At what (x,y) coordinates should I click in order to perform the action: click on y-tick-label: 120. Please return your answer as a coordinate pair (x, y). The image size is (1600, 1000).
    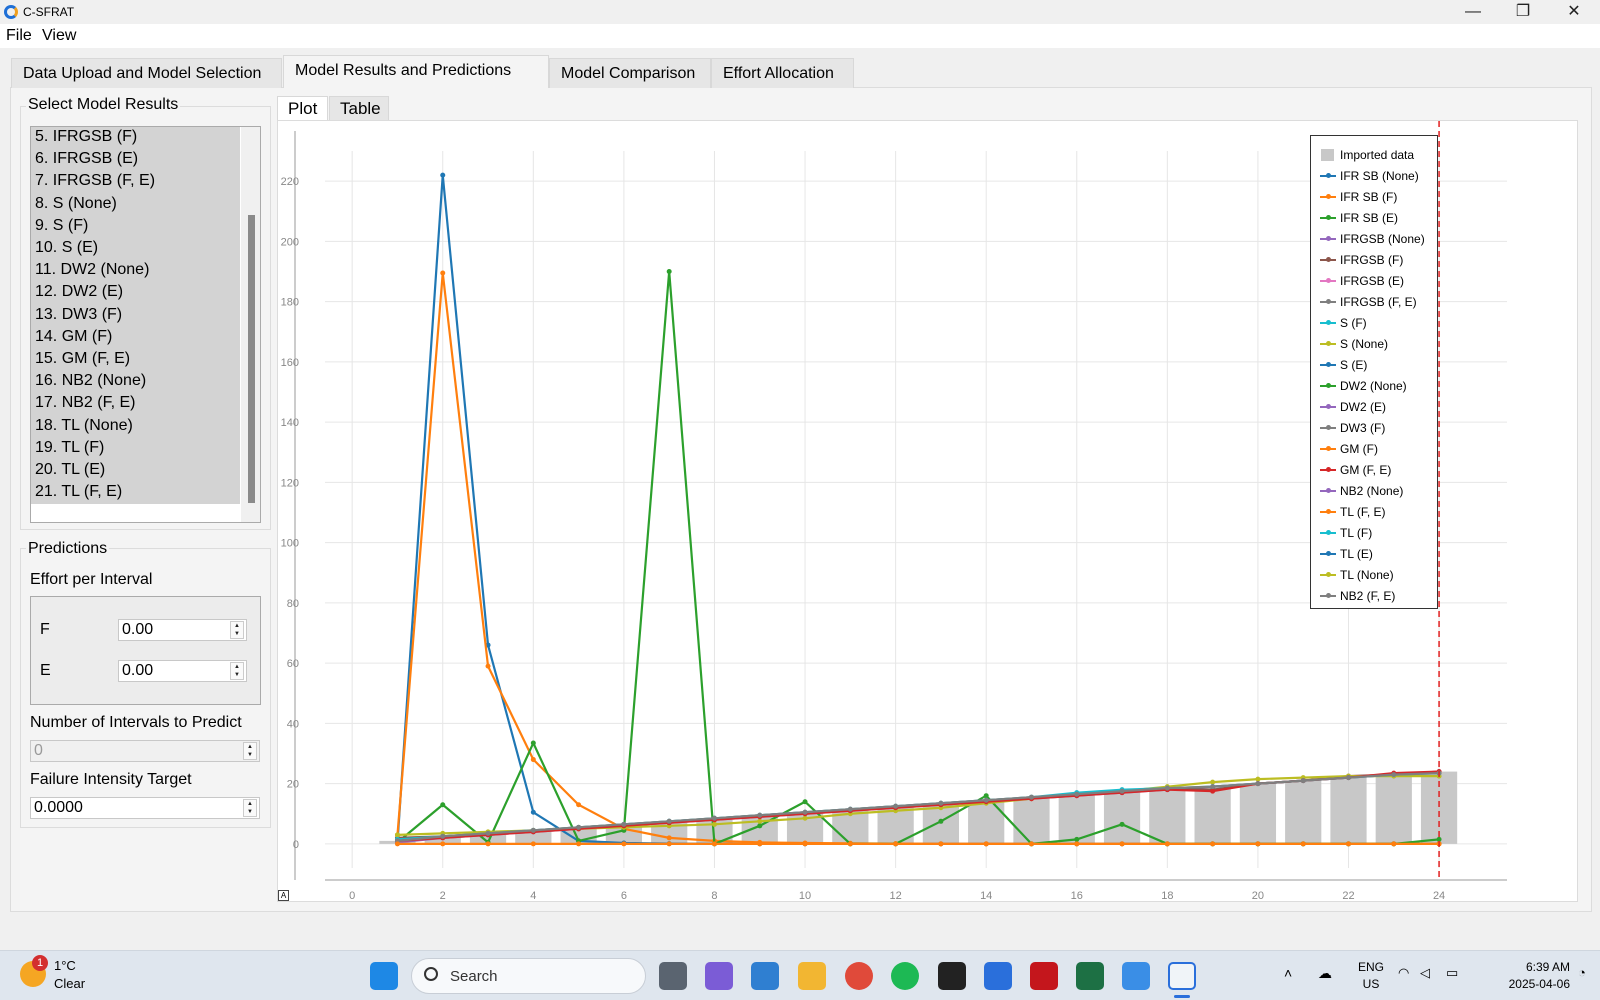
    Looking at the image, I should click on (290, 483).